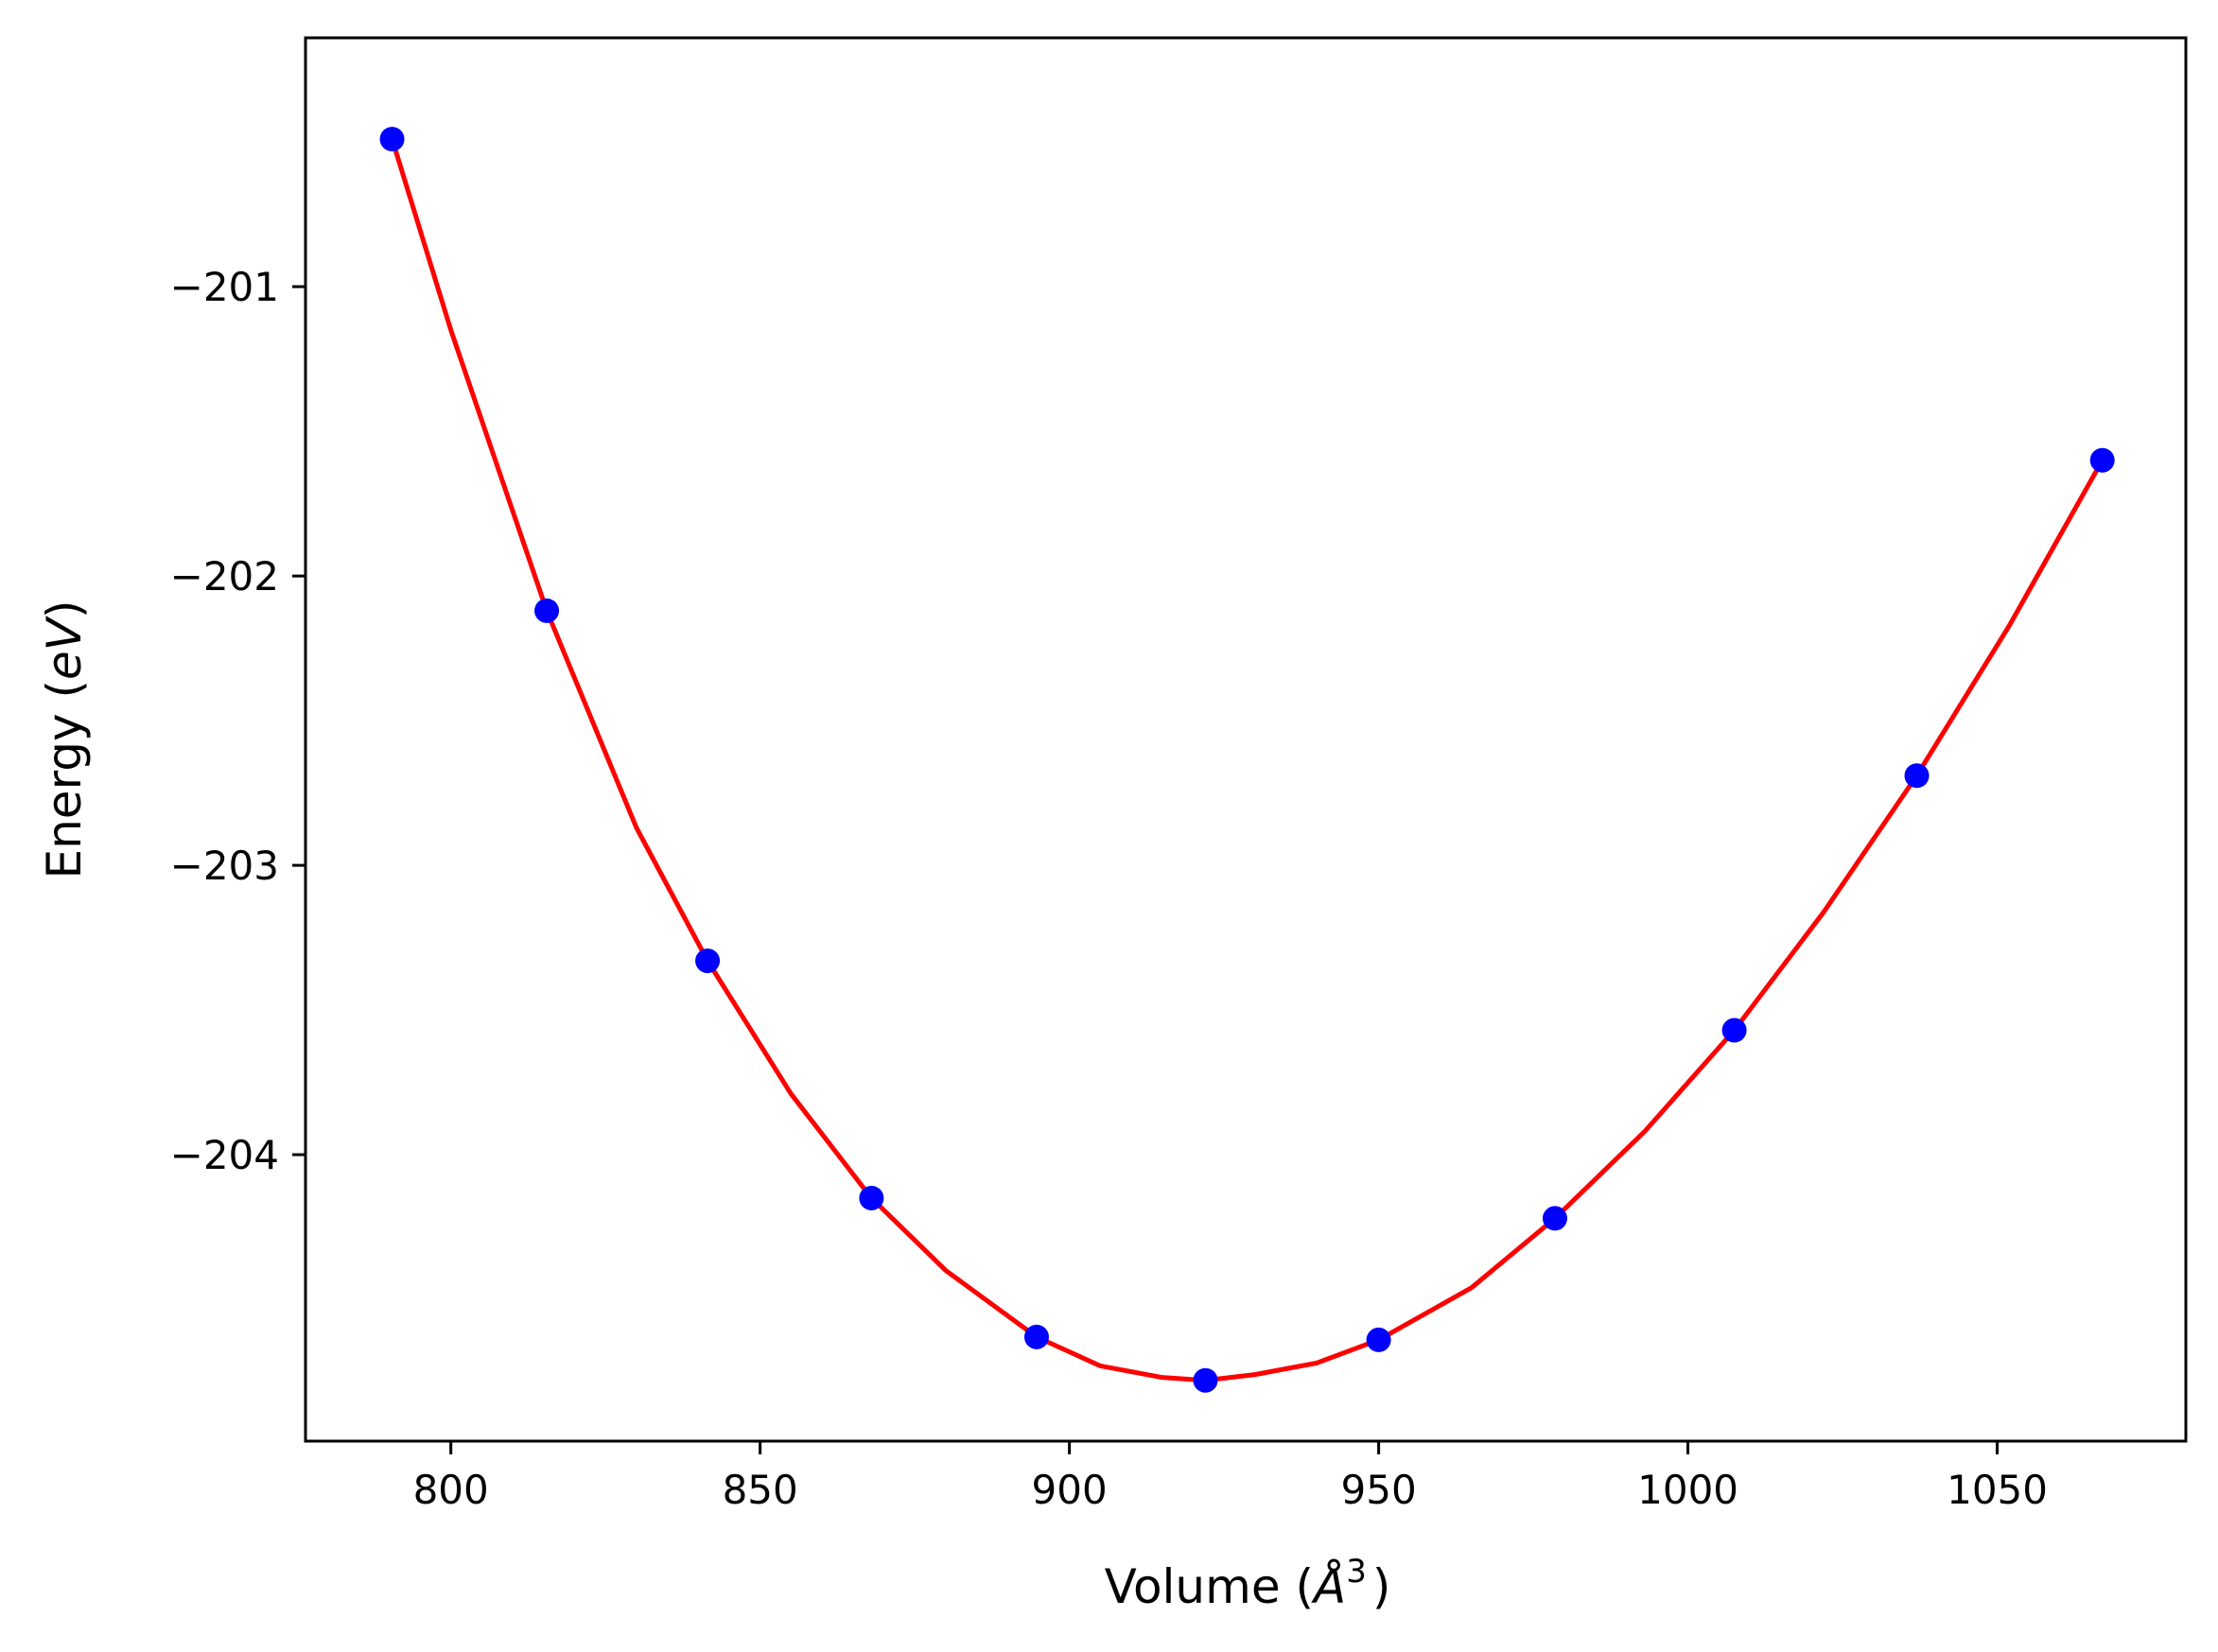 Image resolution: width=2218 pixels, height=1652 pixels. I want to click on x-axis-label-suffix: ), so click(1381, 1587).